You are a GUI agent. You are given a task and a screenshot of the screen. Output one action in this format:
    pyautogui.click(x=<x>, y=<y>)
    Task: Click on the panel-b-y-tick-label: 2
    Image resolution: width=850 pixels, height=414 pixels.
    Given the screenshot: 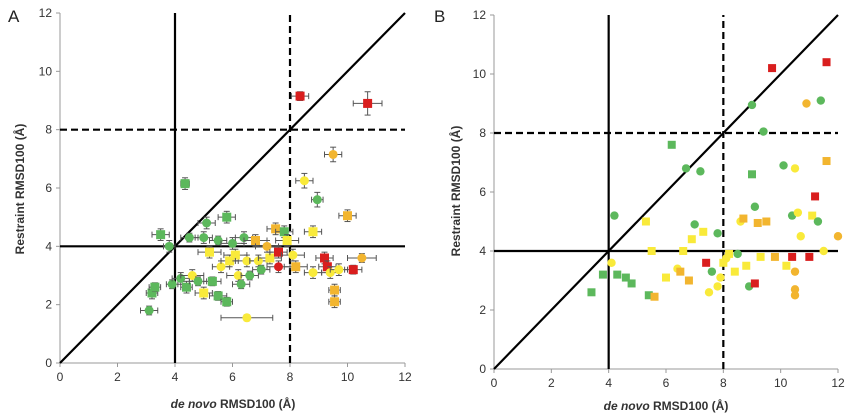 What is the action you would take?
    pyautogui.click(x=482, y=310)
    